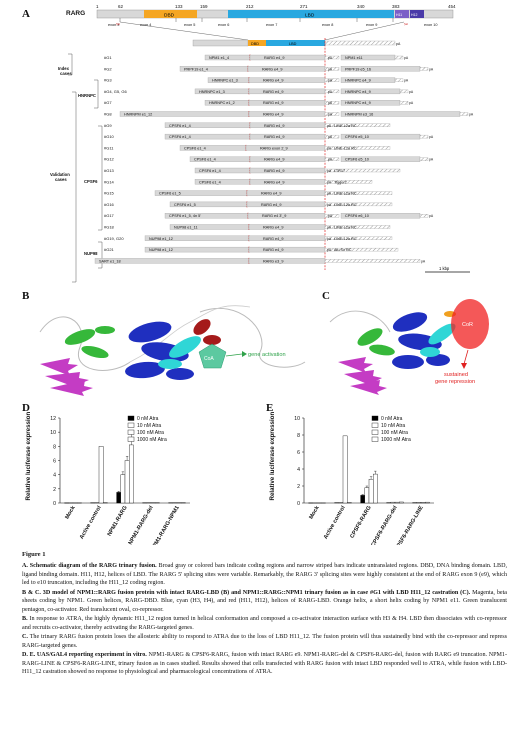  I want to click on partner-5prime-label: NUP98 e1_12, so click(161, 250).